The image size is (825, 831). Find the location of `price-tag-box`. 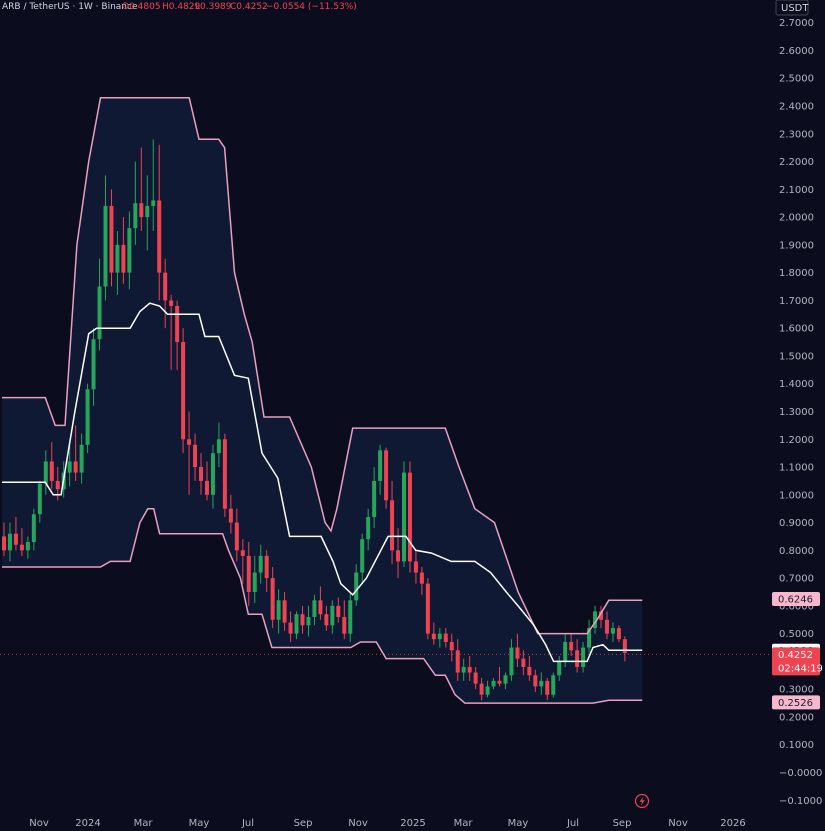

price-tag-box is located at coordinates (796, 702).